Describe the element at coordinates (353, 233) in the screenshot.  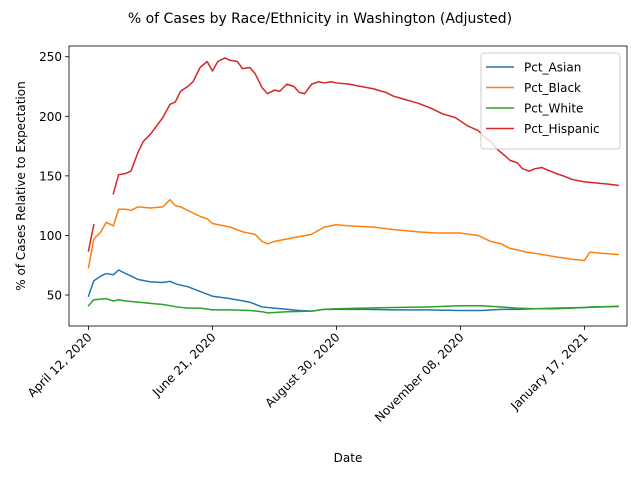
I see `series-line-pct-black` at that location.